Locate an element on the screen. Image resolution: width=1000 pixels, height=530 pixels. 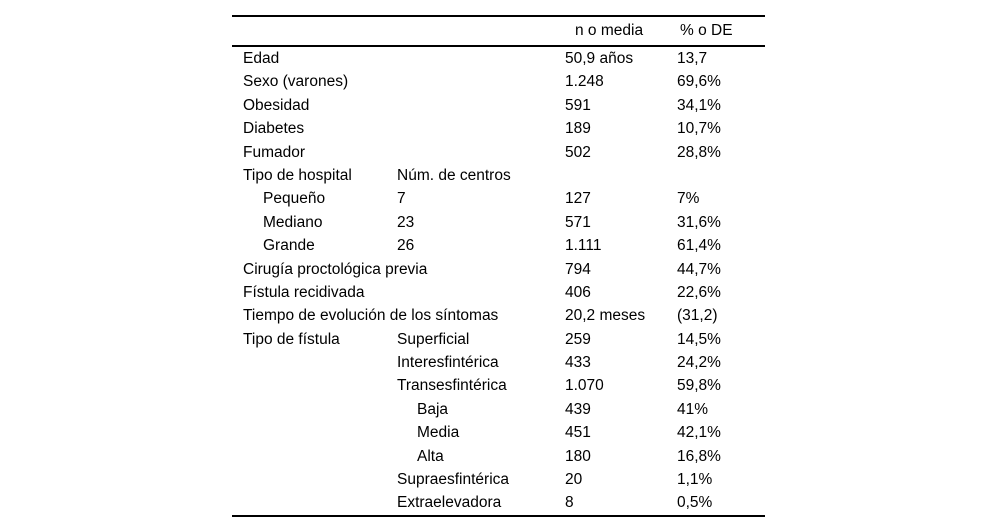
row-sublabel: Supraesfintérica is located at coordinates (453, 480).